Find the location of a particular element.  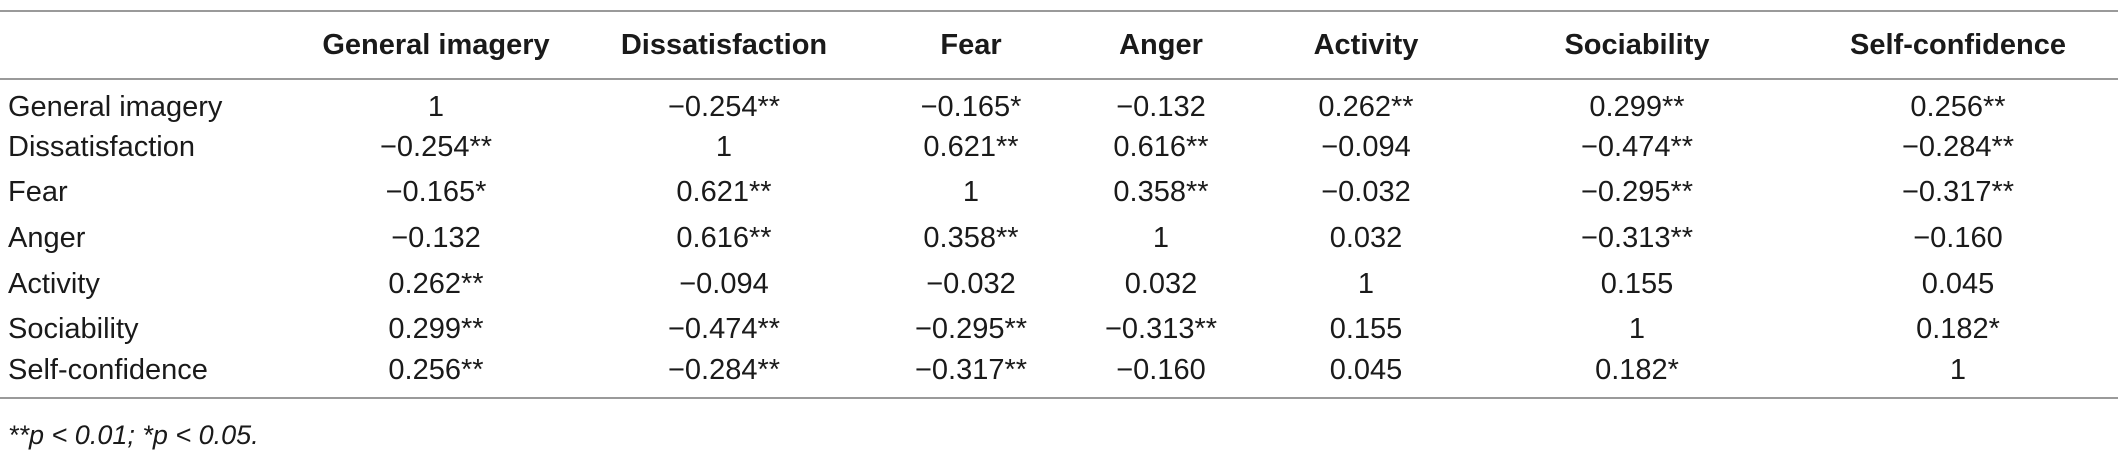

column-header-activity: Activity is located at coordinates (1366, 45).